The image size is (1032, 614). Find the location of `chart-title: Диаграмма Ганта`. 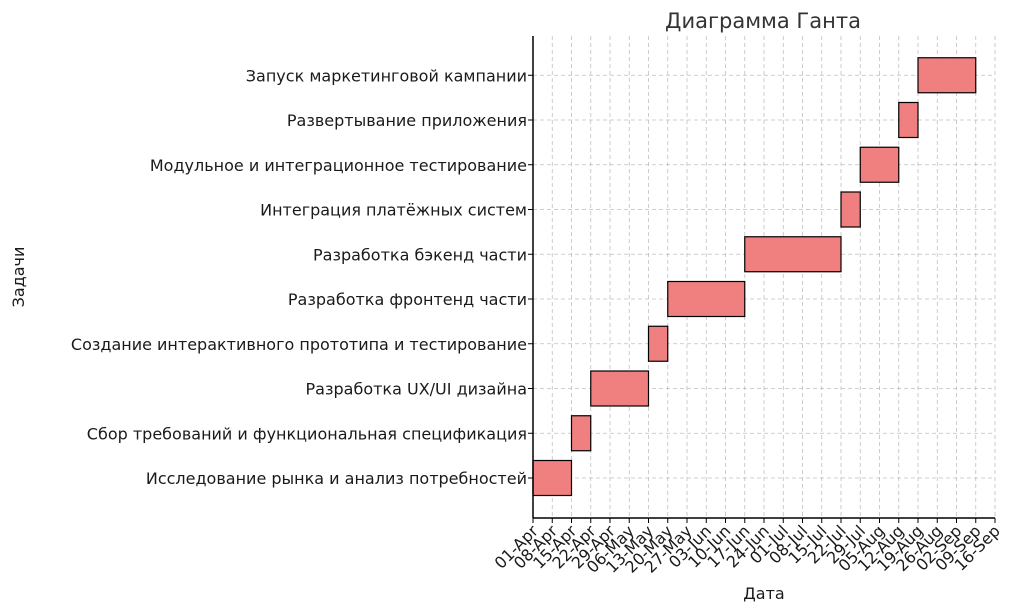

chart-title: Диаграмма Ганта is located at coordinates (763, 21).